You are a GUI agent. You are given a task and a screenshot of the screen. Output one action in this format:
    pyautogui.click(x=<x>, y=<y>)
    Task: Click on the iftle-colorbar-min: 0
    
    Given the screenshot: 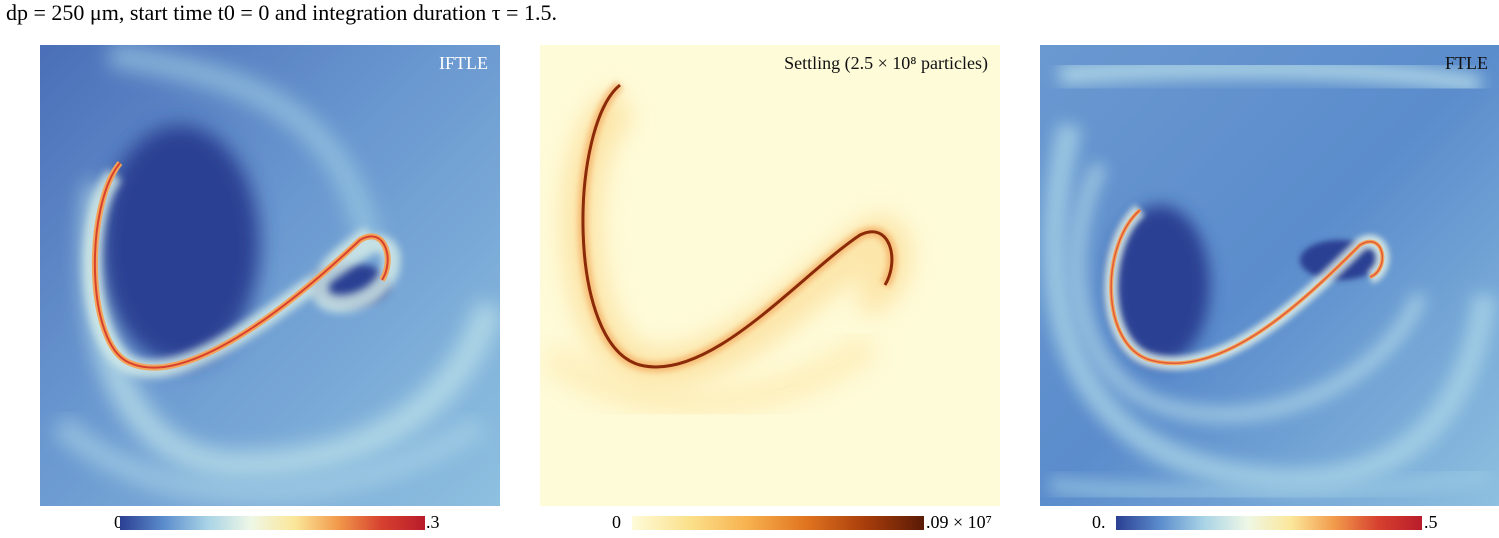 What is the action you would take?
    pyautogui.click(x=118, y=522)
    